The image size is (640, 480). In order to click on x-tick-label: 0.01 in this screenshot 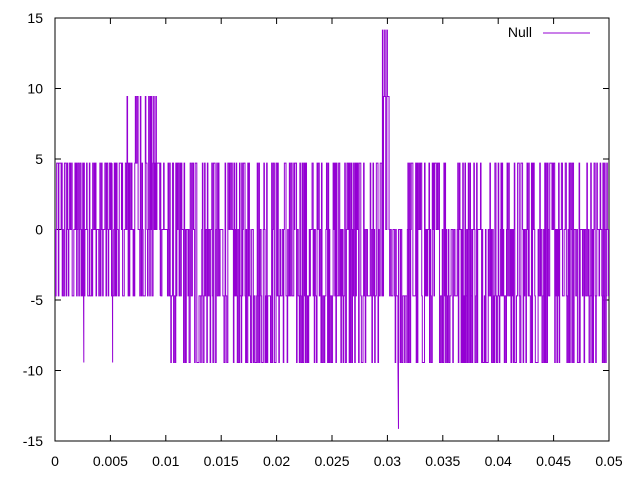, I will do `click(165, 461)`.